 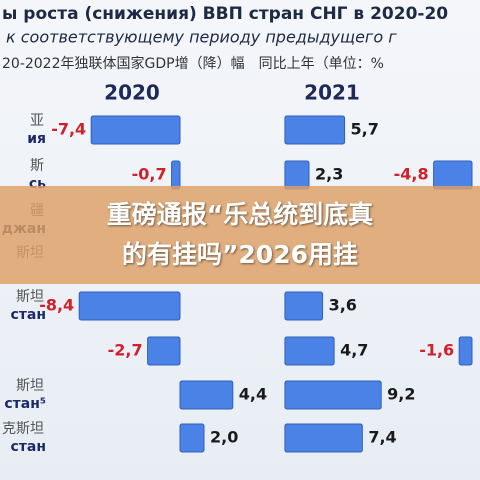 What do you see at coordinates (239, 254) in the screenshot?
I see `banner-line: 的有挂吗”2026用挂` at bounding box center [239, 254].